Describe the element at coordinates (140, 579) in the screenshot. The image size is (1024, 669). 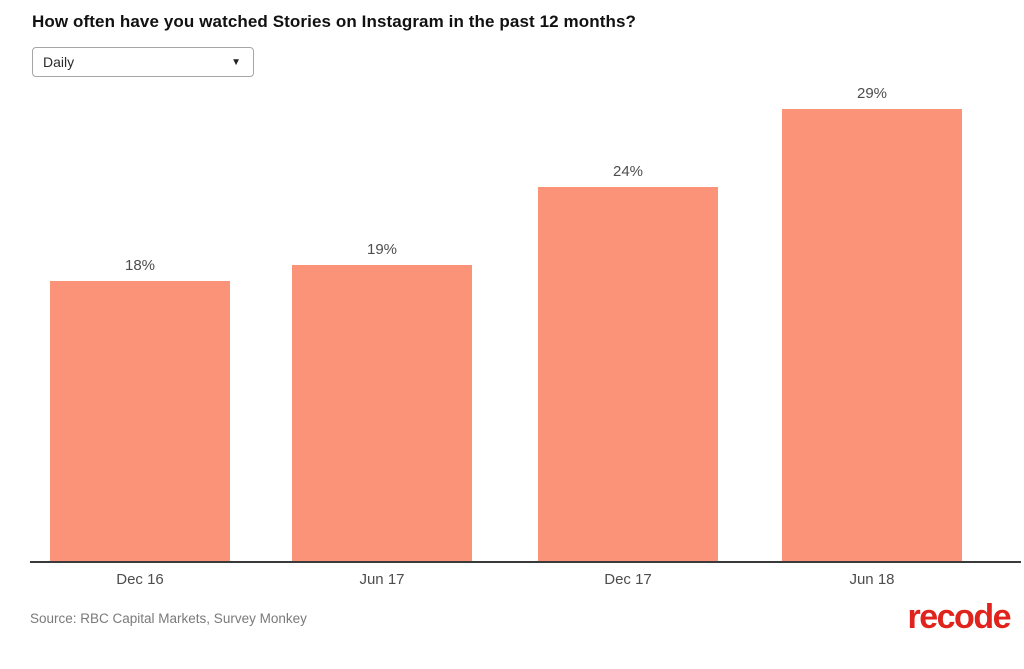
I see `x-axis-tick-label: Dec 16` at that location.